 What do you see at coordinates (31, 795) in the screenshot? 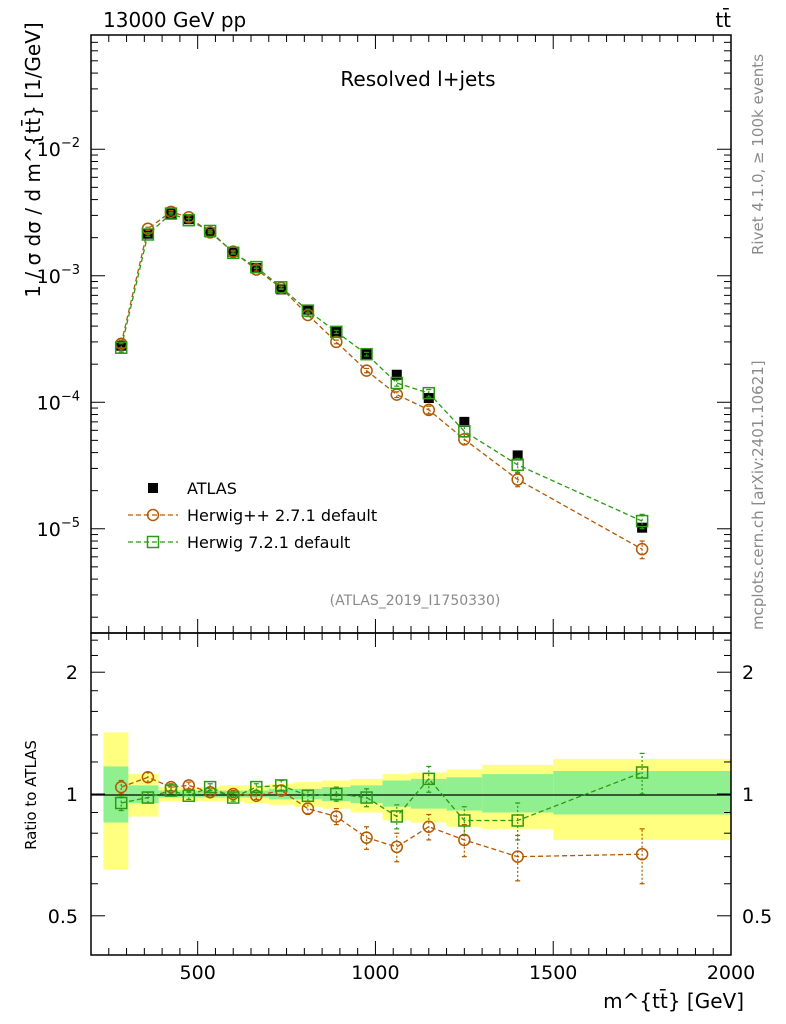
I see `ratio-y-axis-label: Ratio to ATLAS` at bounding box center [31, 795].